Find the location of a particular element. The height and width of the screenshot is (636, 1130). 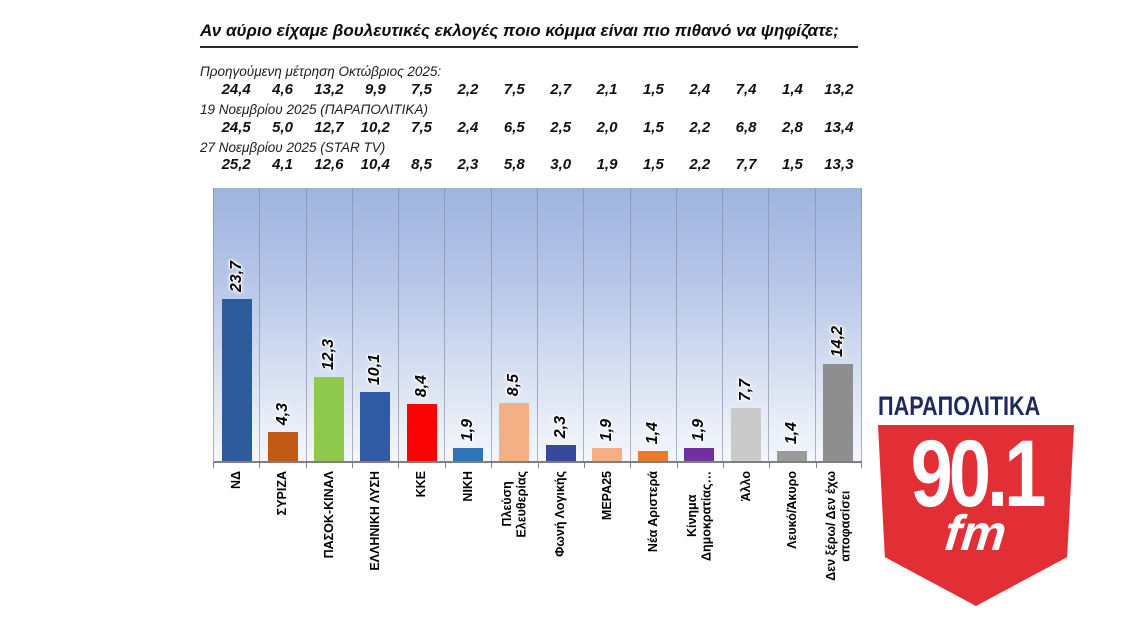

history-value: 7,7 is located at coordinates (746, 164).